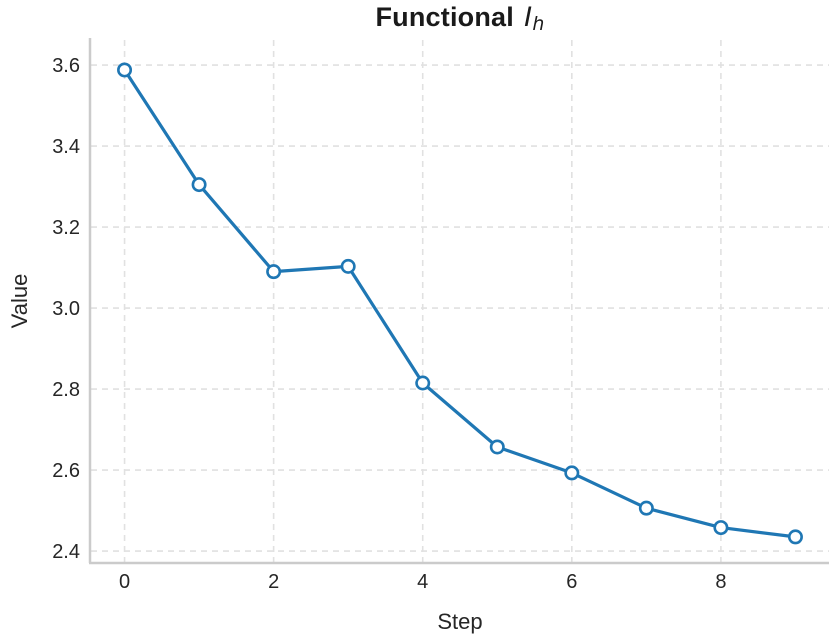  Describe the element at coordinates (66, 390) in the screenshot. I see `y-tick-label: 2.8` at that location.